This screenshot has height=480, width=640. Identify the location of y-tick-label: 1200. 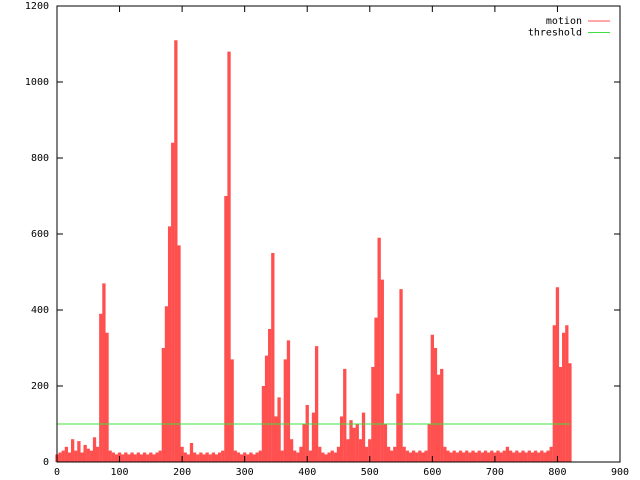
(37, 6).